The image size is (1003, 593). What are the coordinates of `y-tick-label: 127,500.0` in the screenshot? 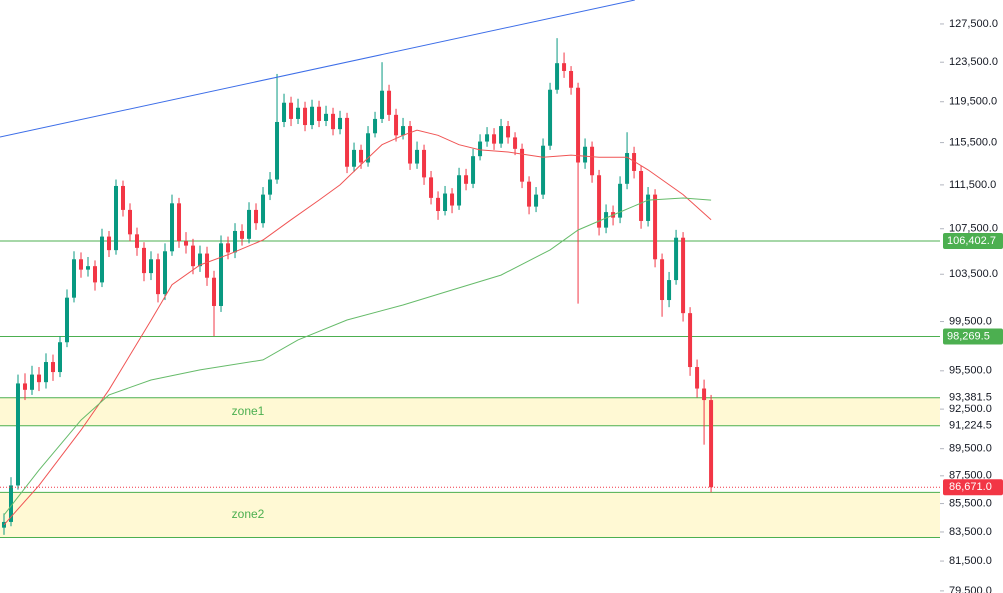 It's located at (973, 24).